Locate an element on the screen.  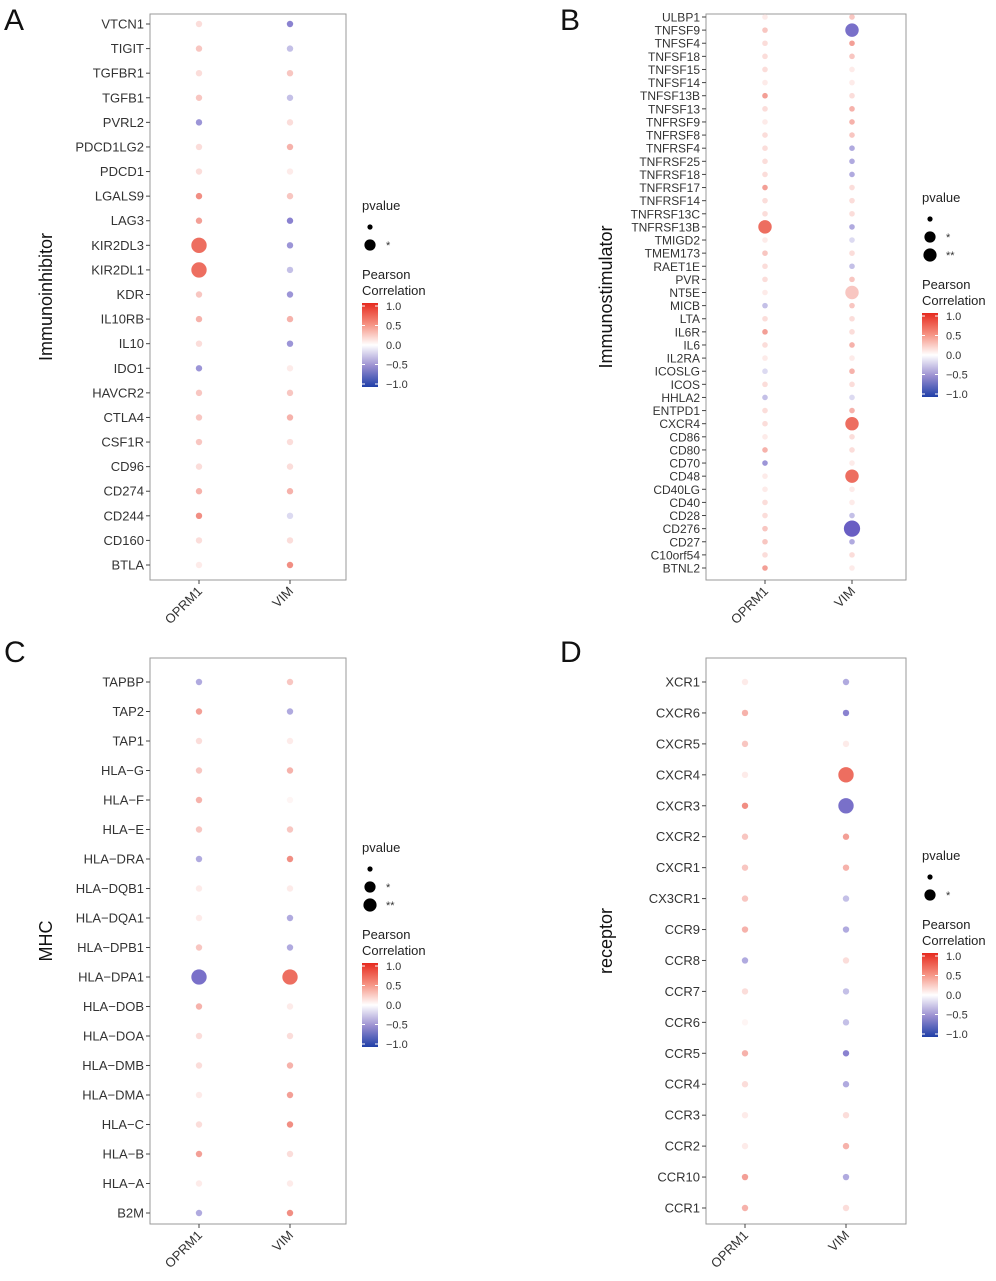
panel-c-legend-colorbar is located at coordinates (370, 1005).